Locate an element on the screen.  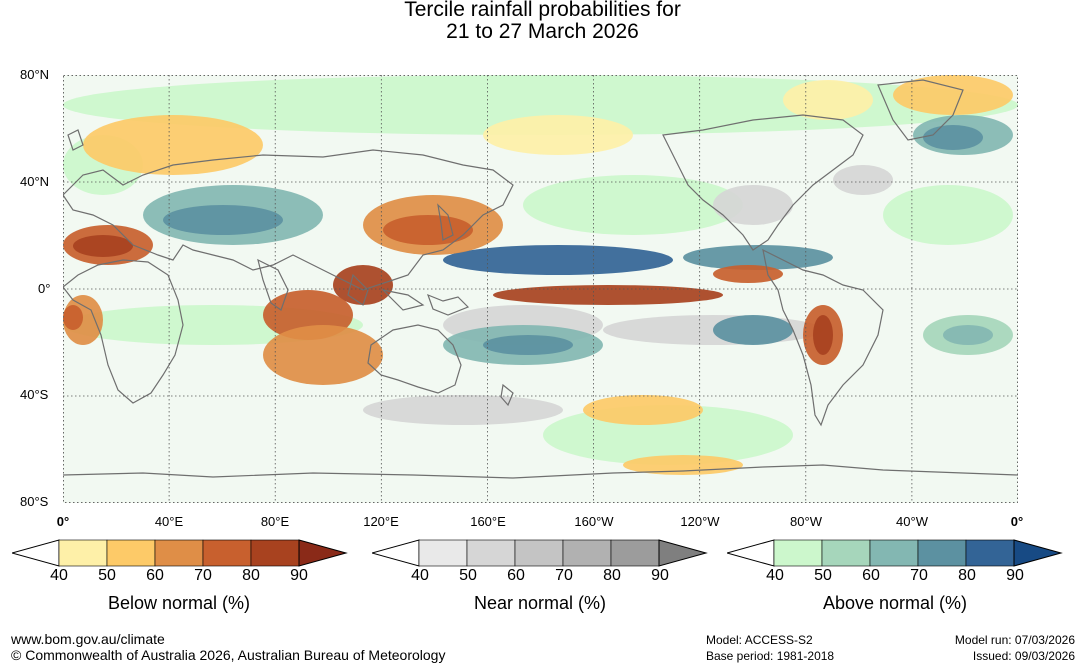
lon-label-80e: 80°E is located at coordinates (275, 521).